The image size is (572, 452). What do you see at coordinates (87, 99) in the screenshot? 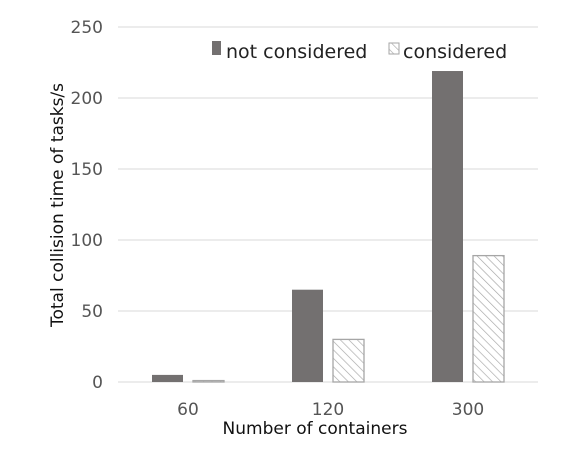
I see `y-tick-label-200: 200` at bounding box center [87, 99].